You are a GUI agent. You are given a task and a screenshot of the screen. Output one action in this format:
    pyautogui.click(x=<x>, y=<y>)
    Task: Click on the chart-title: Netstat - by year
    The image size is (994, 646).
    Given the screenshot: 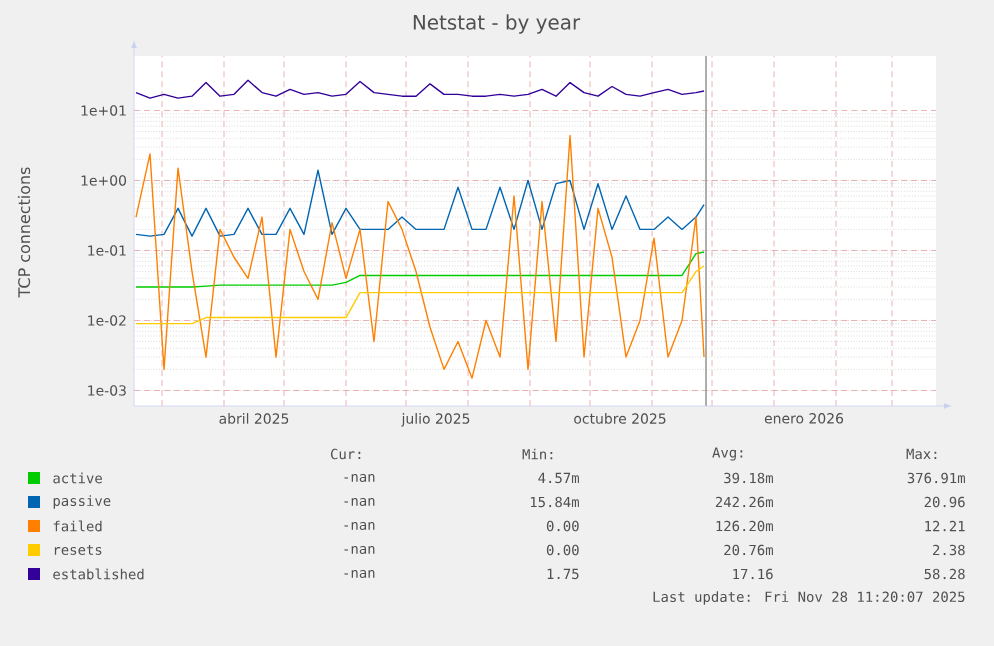 What is the action you would take?
    pyautogui.click(x=497, y=24)
    